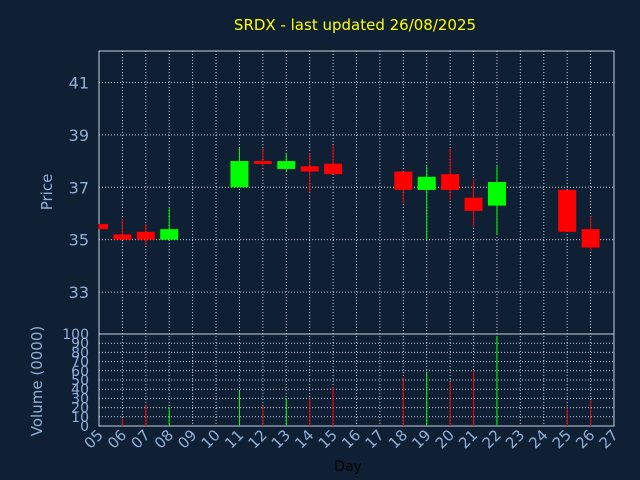 This screenshot has height=480, width=640. I want to click on price-tick-label: 33, so click(79, 292).